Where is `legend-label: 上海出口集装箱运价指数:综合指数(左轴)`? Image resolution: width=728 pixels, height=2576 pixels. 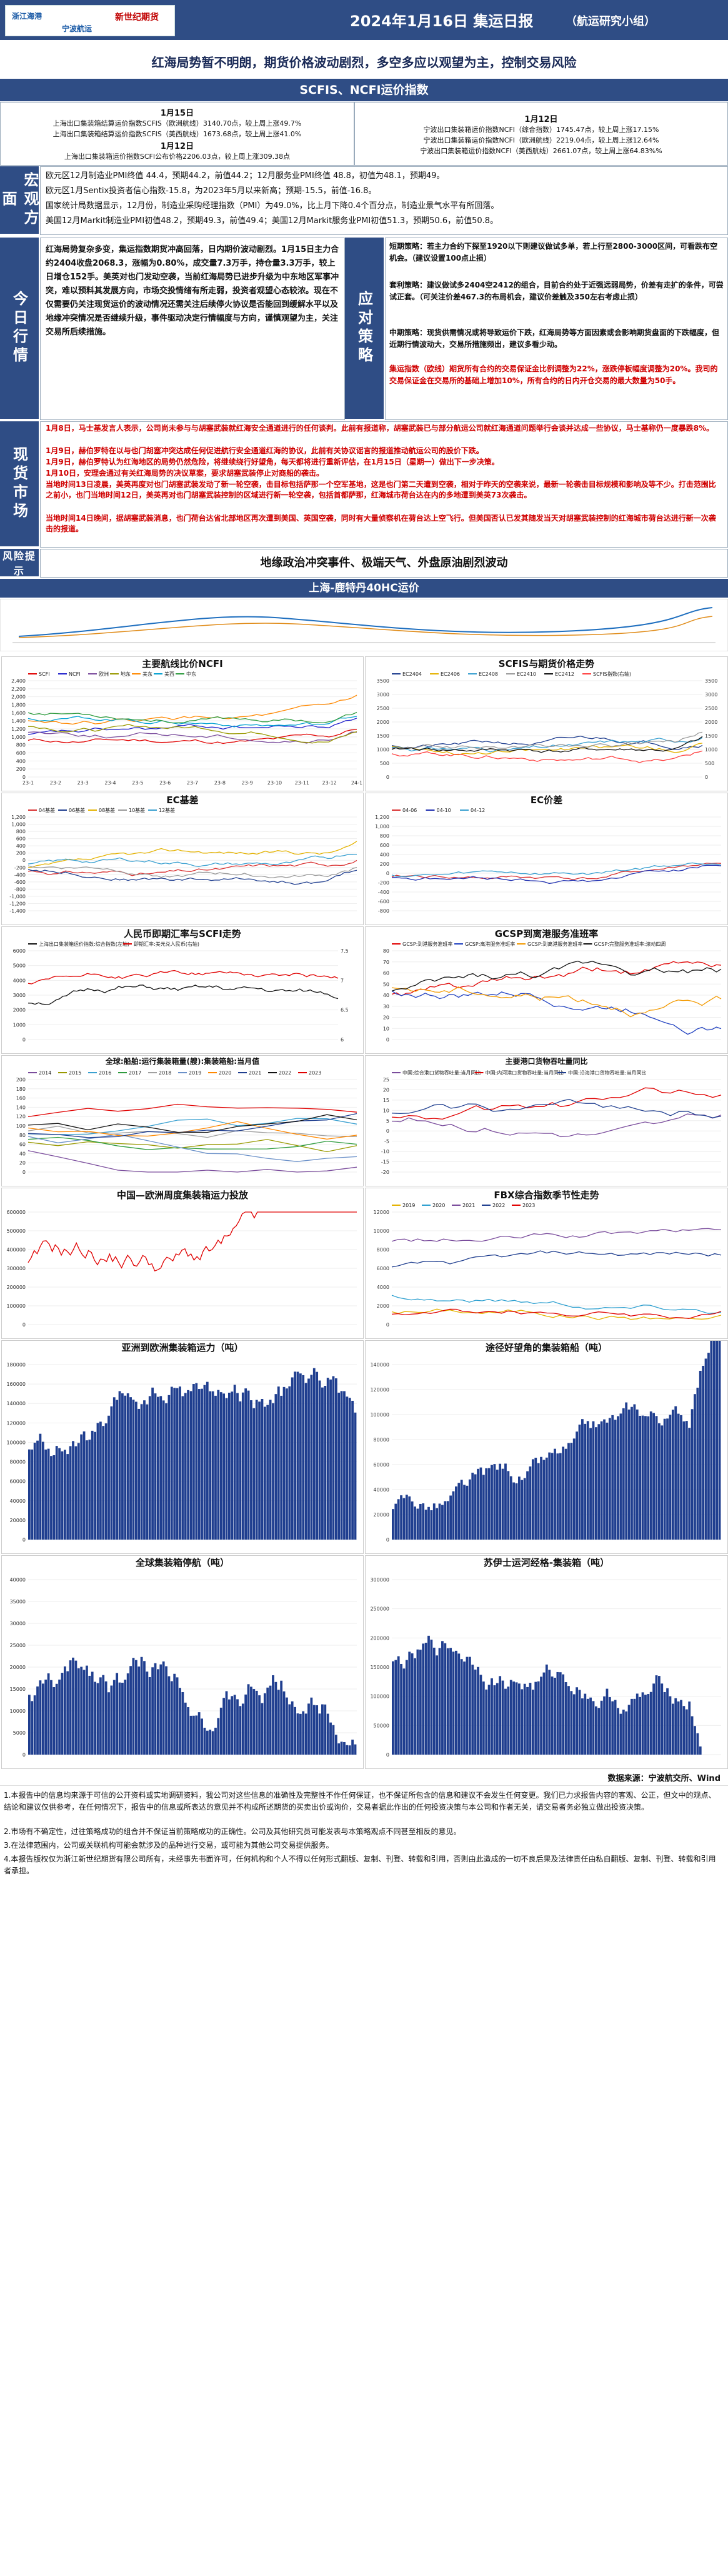 legend-label: 上海出口集装箱运价指数:综合指数(左轴) is located at coordinates (84, 944).